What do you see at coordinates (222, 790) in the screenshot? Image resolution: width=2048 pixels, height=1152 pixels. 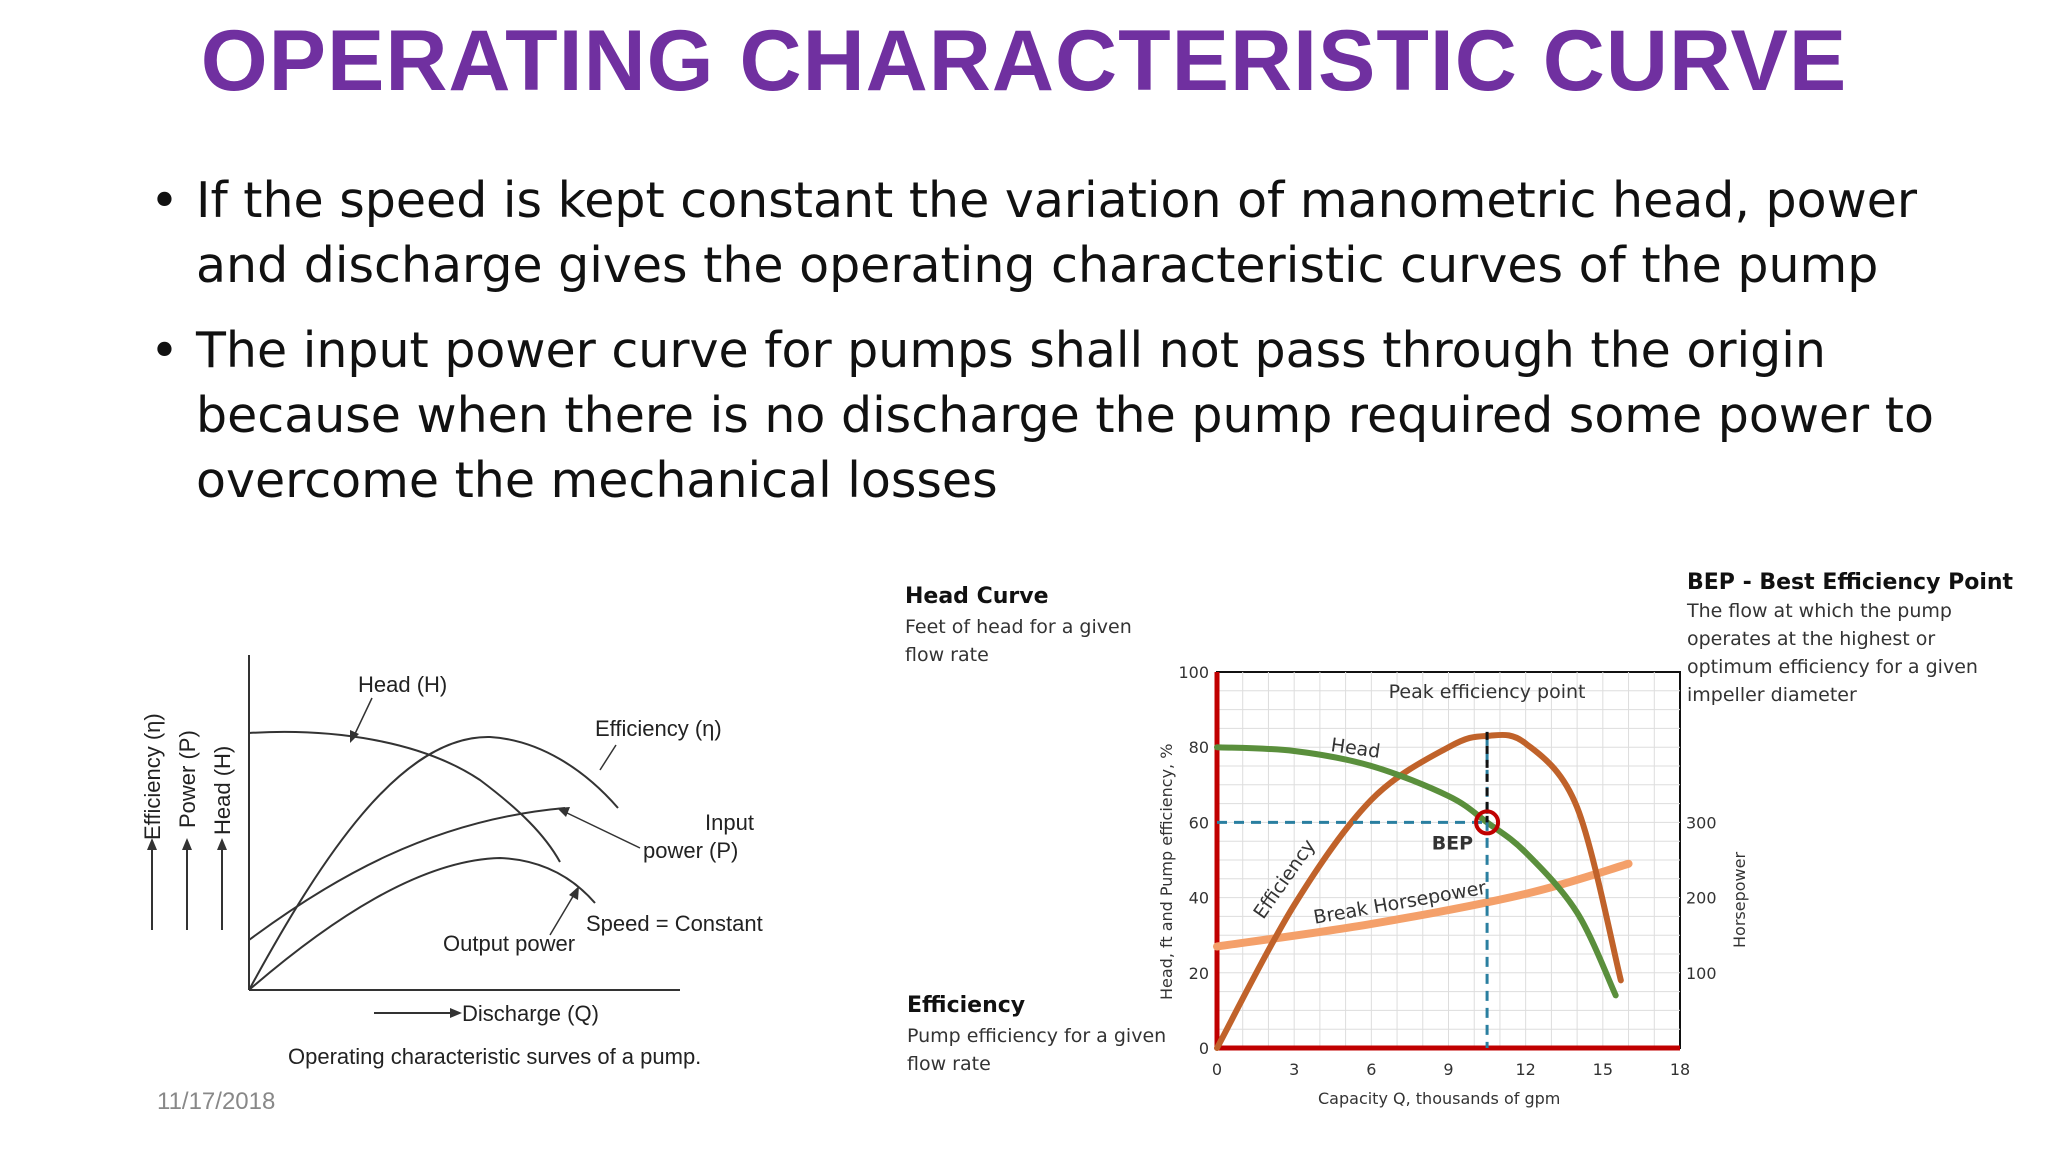 I see `y-label-head: Head (H)` at bounding box center [222, 790].